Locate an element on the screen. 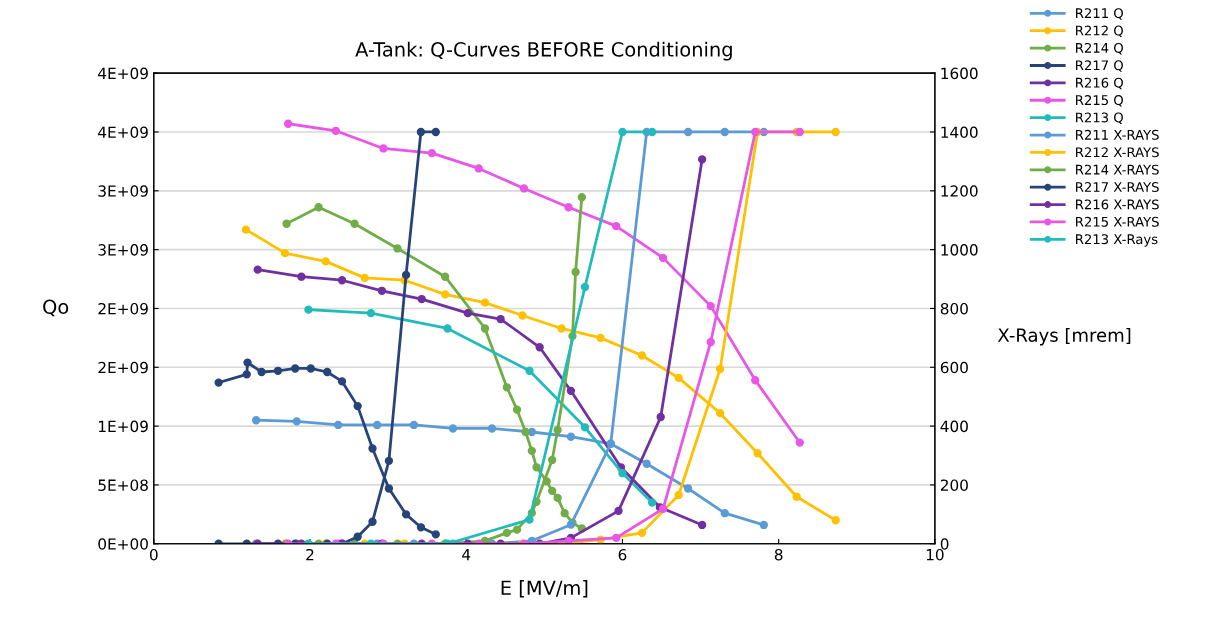 The width and height of the screenshot is (1211, 636). legend-label: R212 Q is located at coordinates (1099, 31).